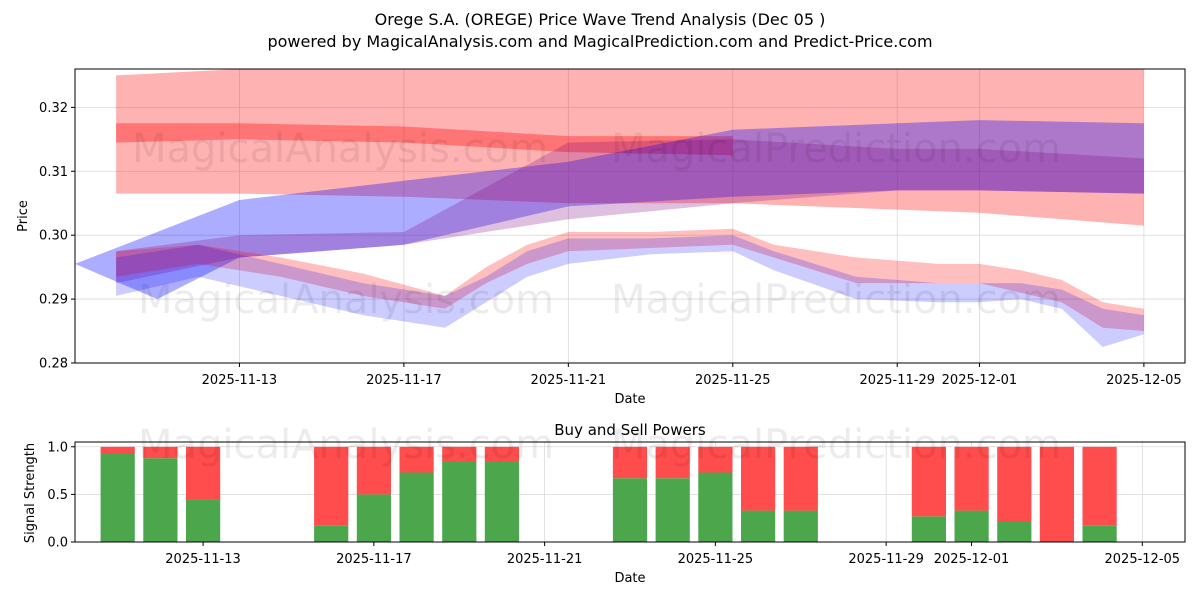 This screenshot has height=600, width=1200. What do you see at coordinates (1143, 559) in the screenshot?
I see `power-x-tick-label: 2025-12-05` at bounding box center [1143, 559].